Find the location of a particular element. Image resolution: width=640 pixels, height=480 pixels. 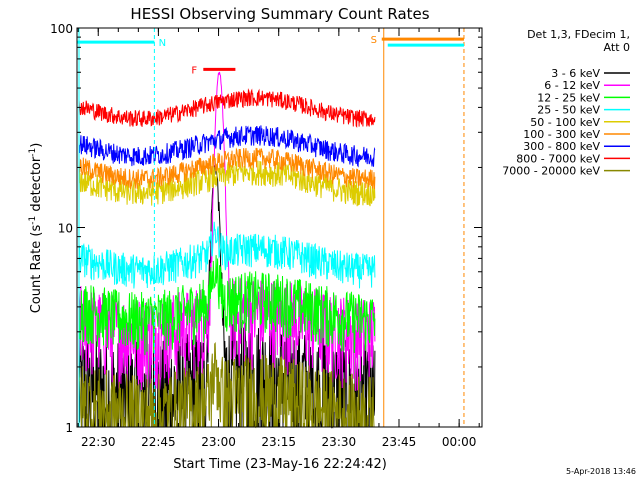

y-axis-label: Count Rate (s-1 detector-1) is located at coordinates (36, 228).